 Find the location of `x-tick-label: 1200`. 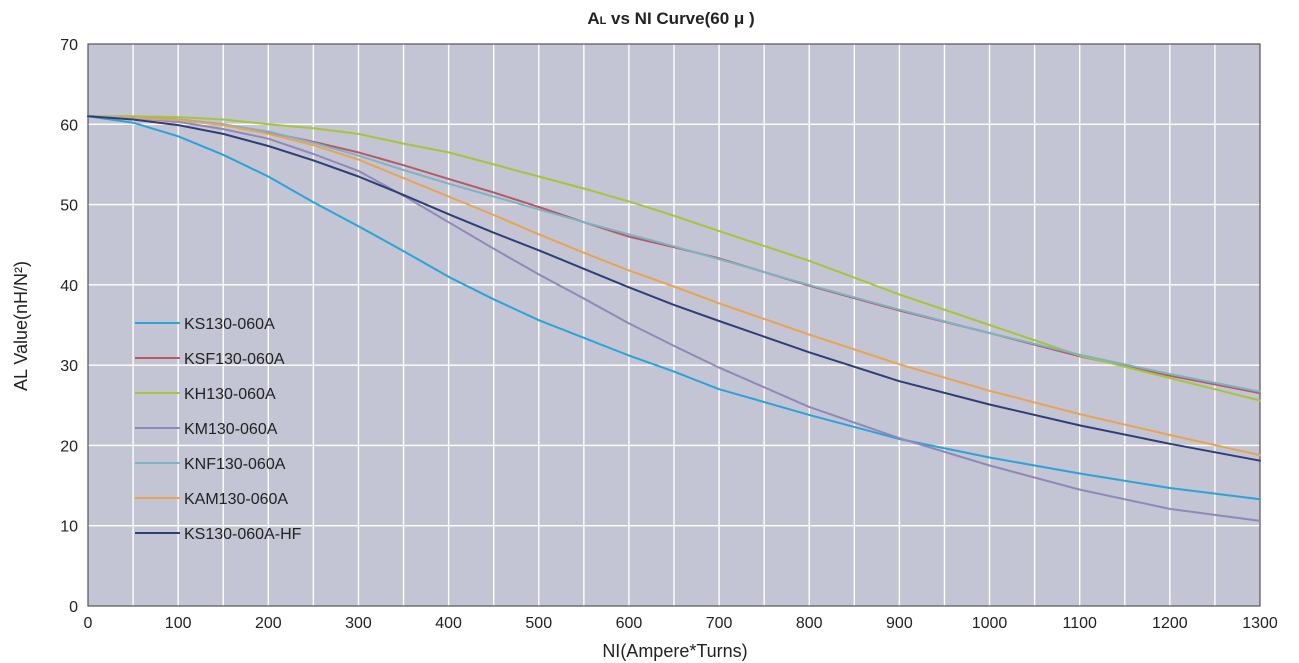

x-tick-label: 1200 is located at coordinates (1170, 623).